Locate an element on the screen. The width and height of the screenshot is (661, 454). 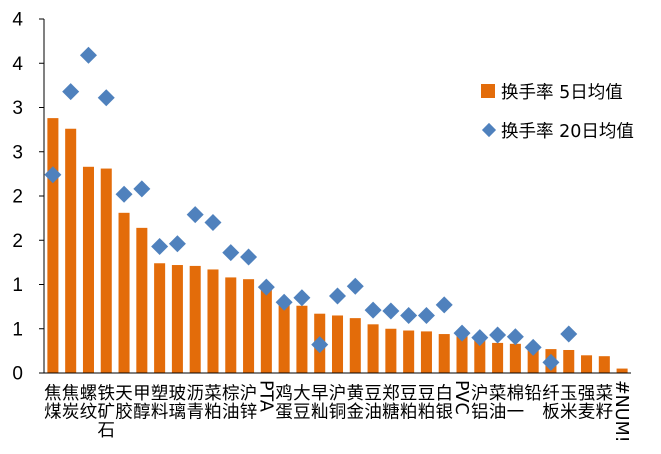
x-category-label: 白银 is located at coordinates (444, 403).